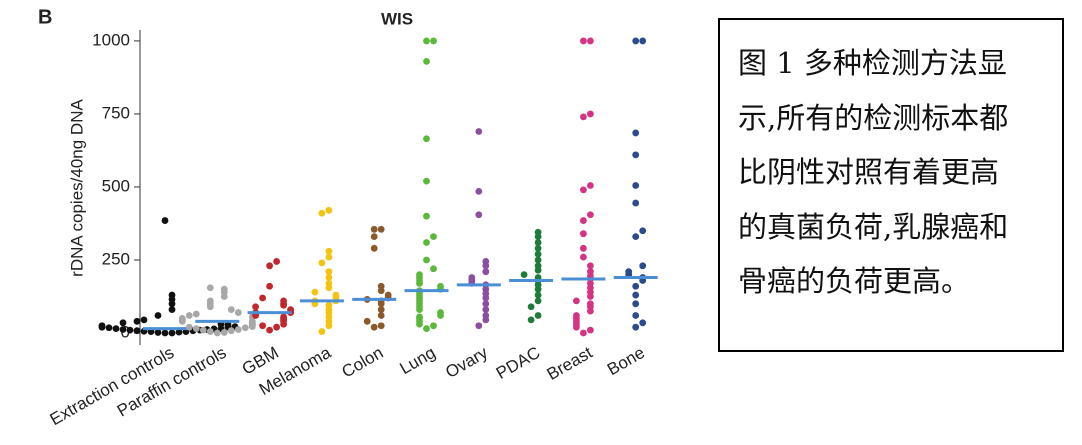 The height and width of the screenshot is (445, 1082). What do you see at coordinates (626, 361) in the screenshot?
I see `x-tick-label: Bone` at bounding box center [626, 361].